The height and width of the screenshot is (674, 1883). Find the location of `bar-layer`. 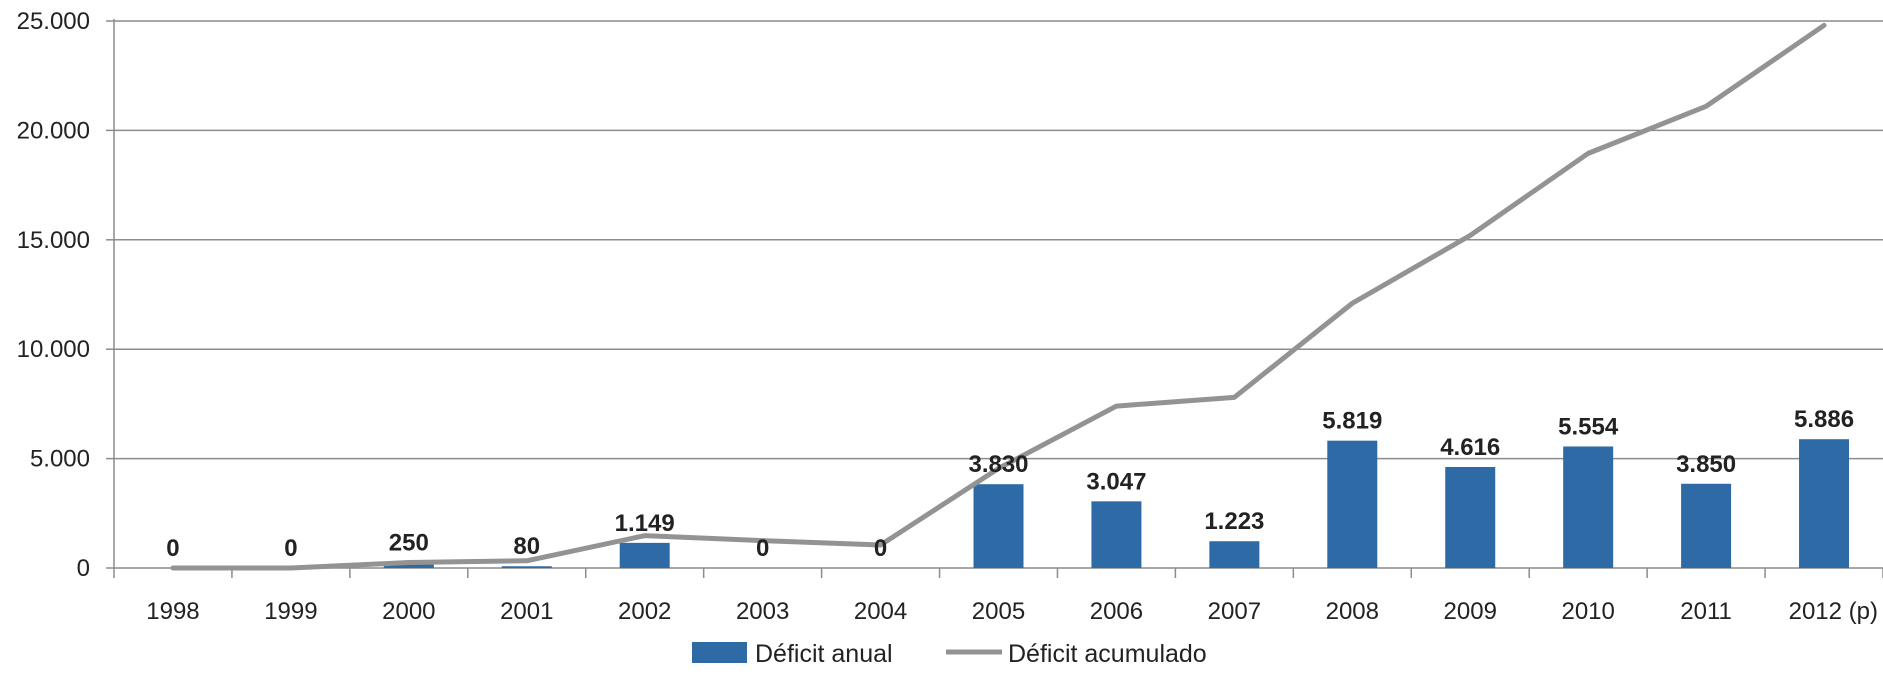

bar-layer is located at coordinates (1116, 503).